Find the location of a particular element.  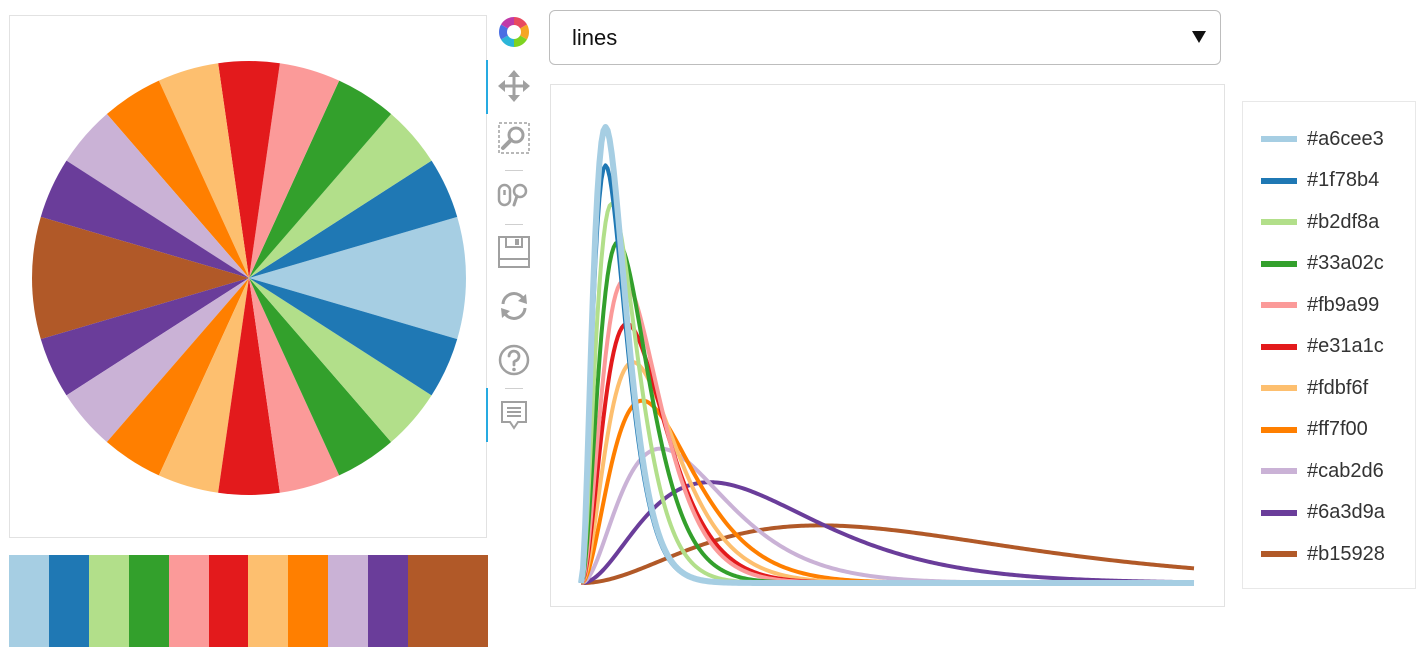

legend-item: #fdbf6f is located at coordinates (1314, 388).